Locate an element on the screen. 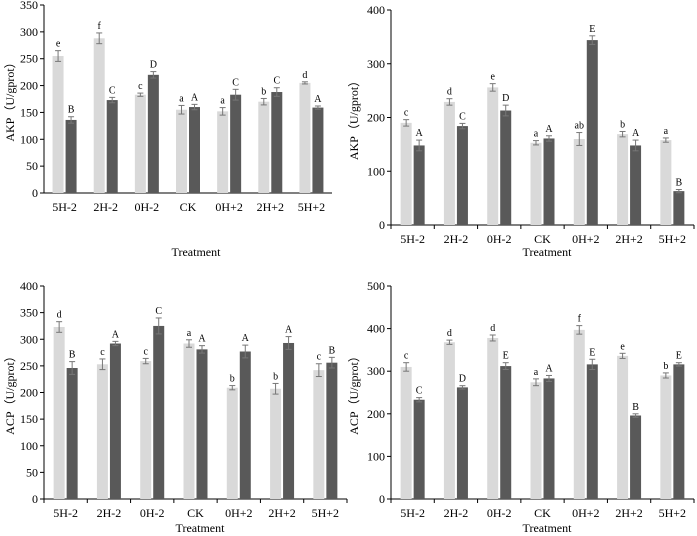 This screenshot has width=697, height=536. significance-label: b is located at coordinates (232, 379).